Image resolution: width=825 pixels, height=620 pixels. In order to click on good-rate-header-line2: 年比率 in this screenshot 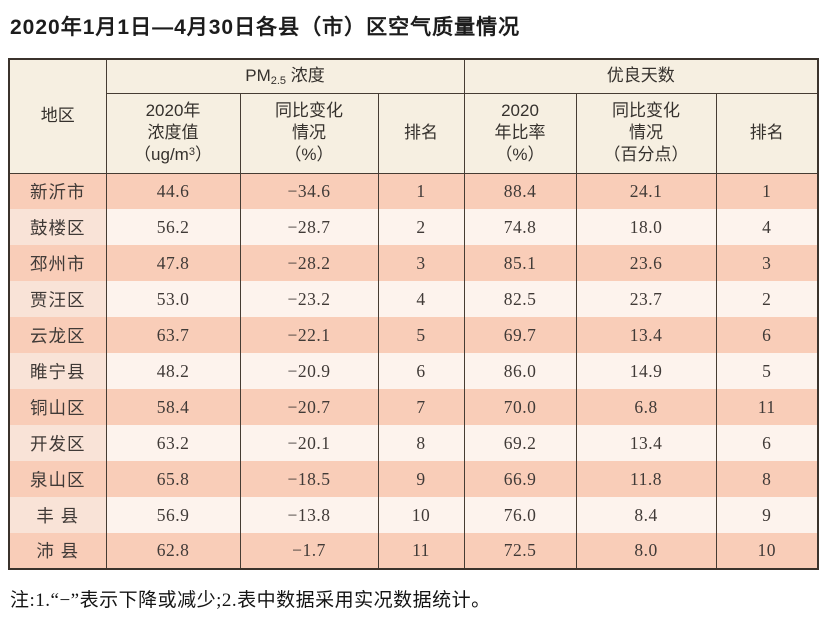, I will do `click(520, 132)`.